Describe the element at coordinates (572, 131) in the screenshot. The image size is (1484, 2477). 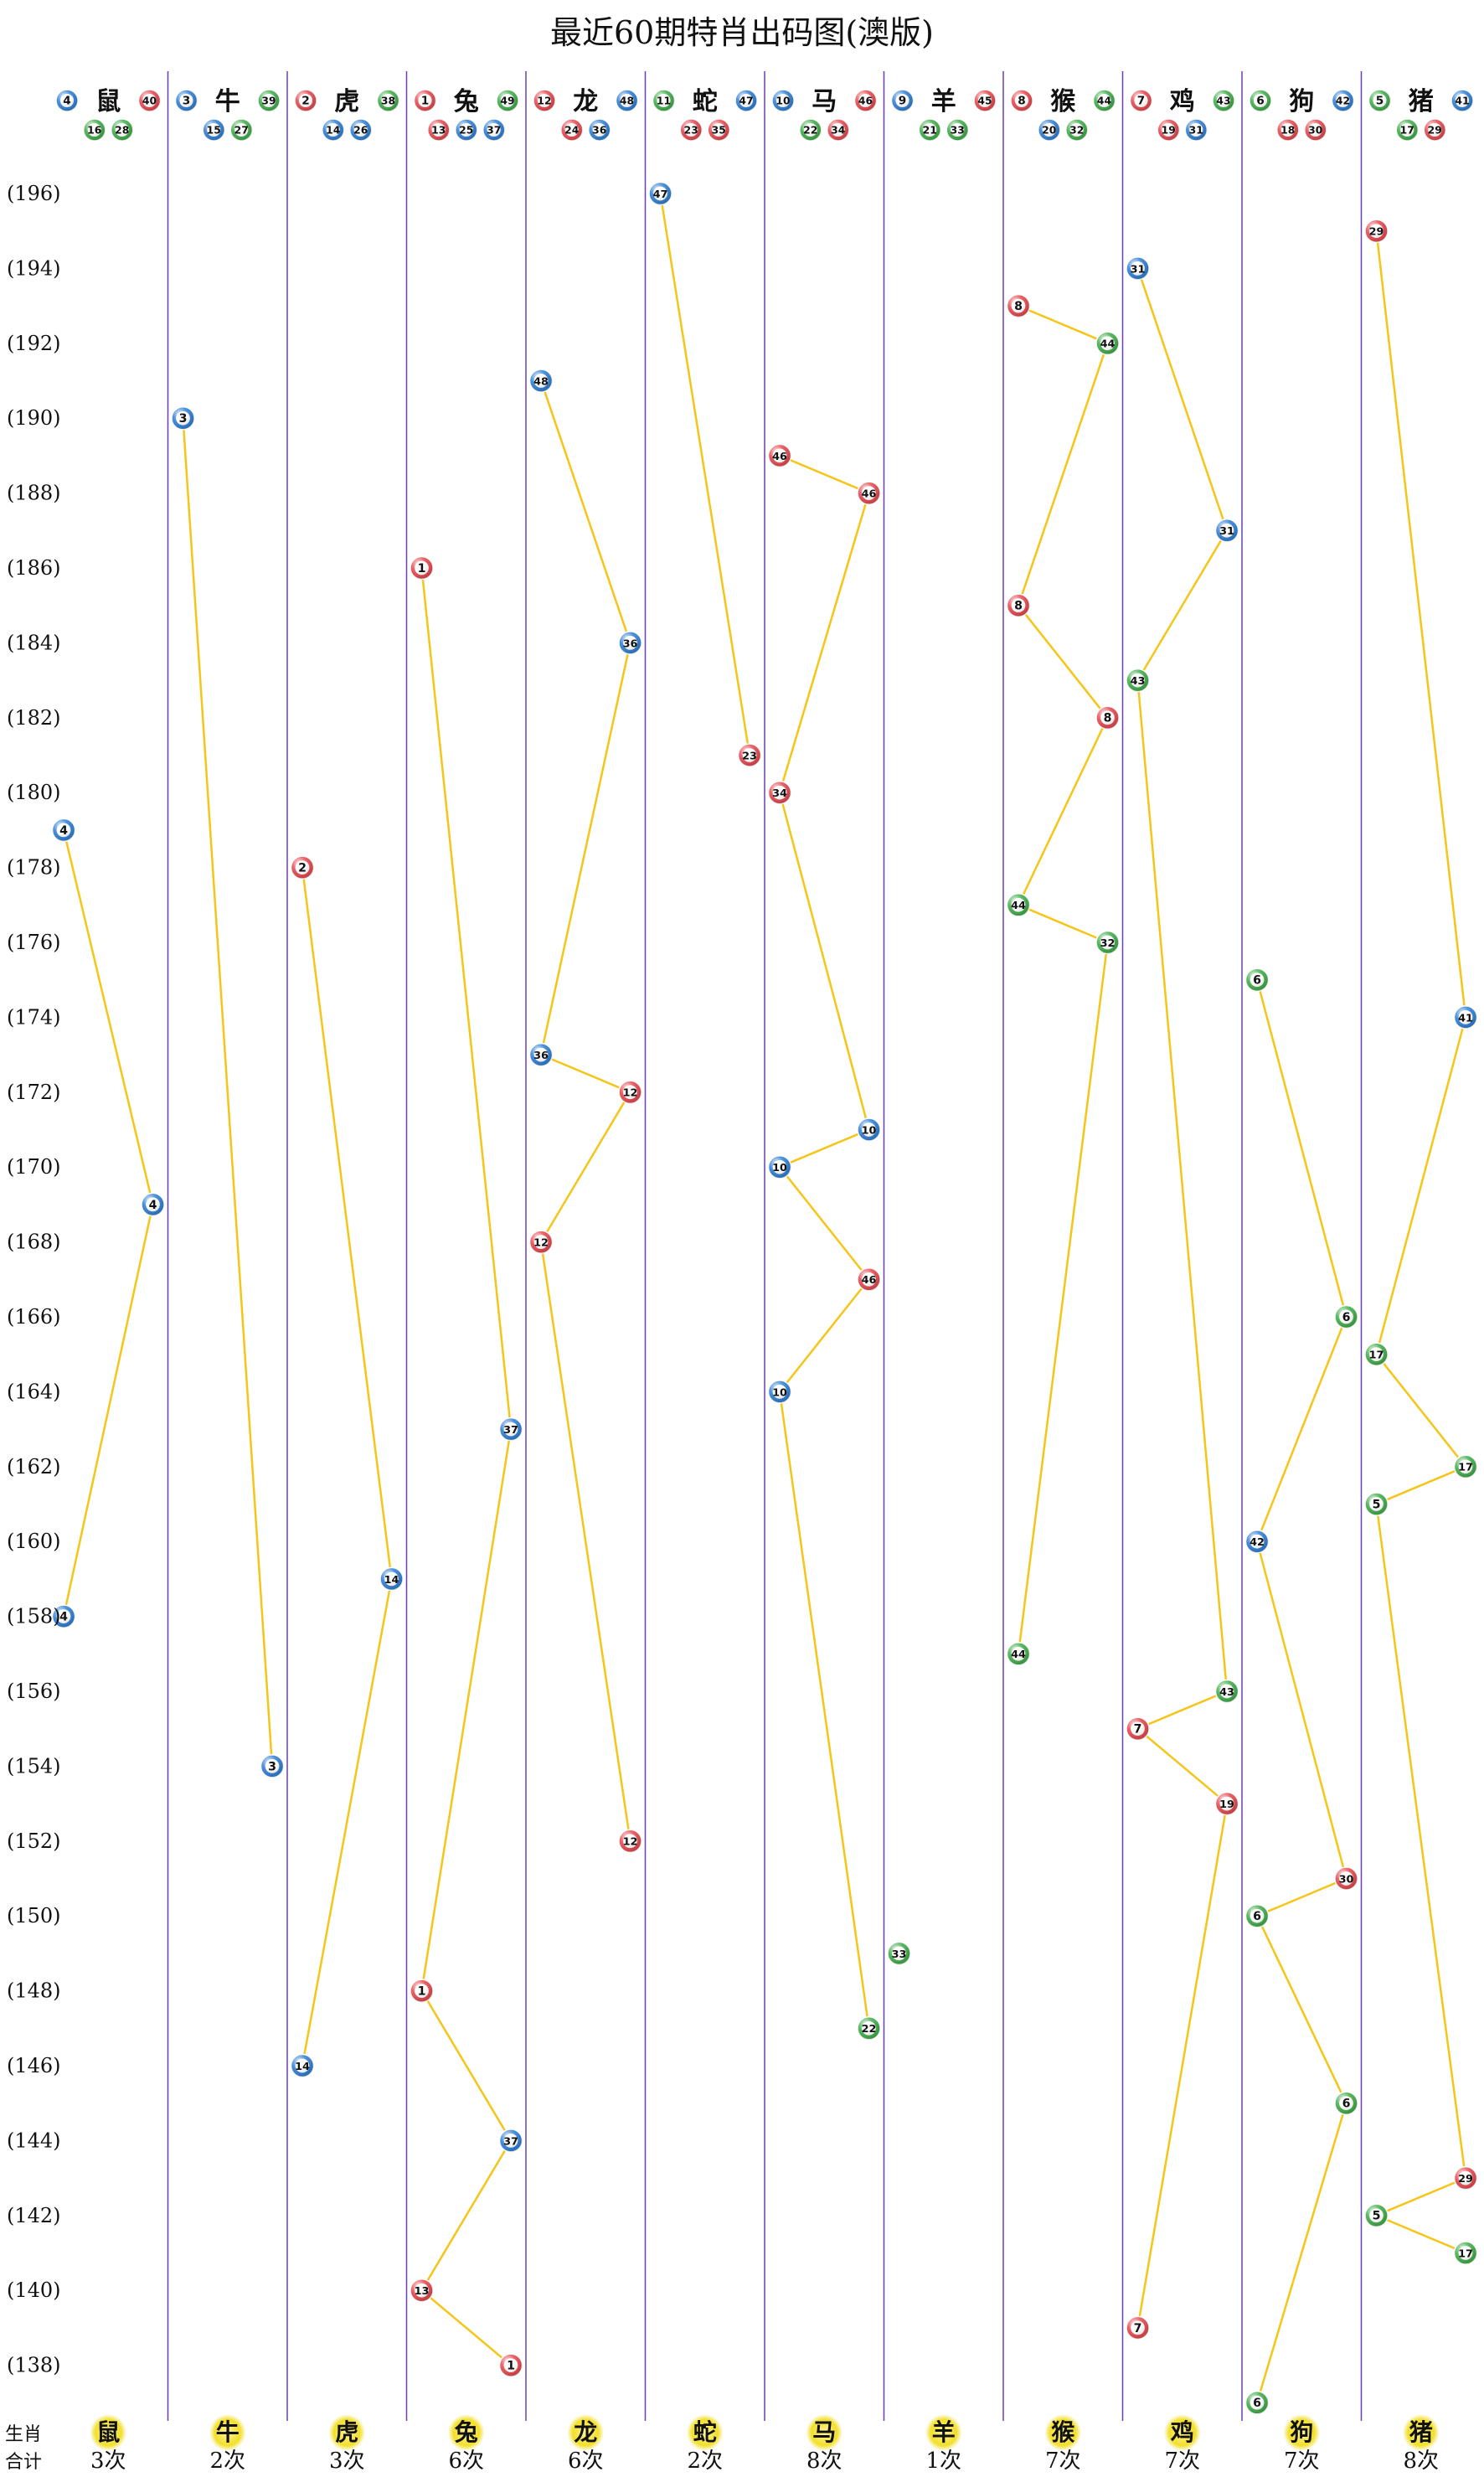
I see `ball-number: 24` at that location.